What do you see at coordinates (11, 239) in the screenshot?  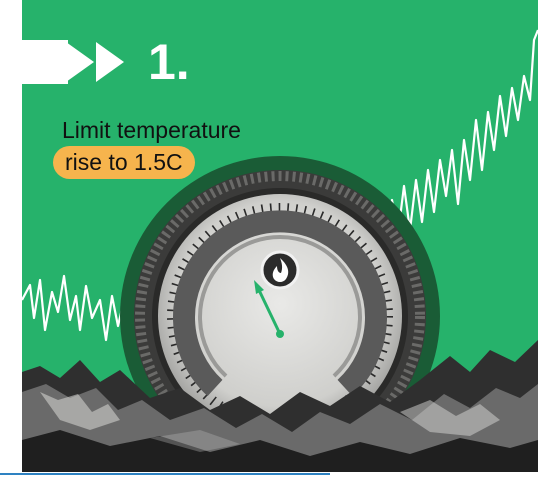 I see `left-margin` at bounding box center [11, 239].